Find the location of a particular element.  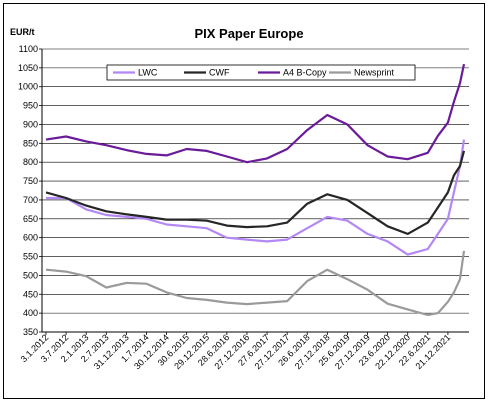

y-tick-label: 1100 is located at coordinates (28, 49).